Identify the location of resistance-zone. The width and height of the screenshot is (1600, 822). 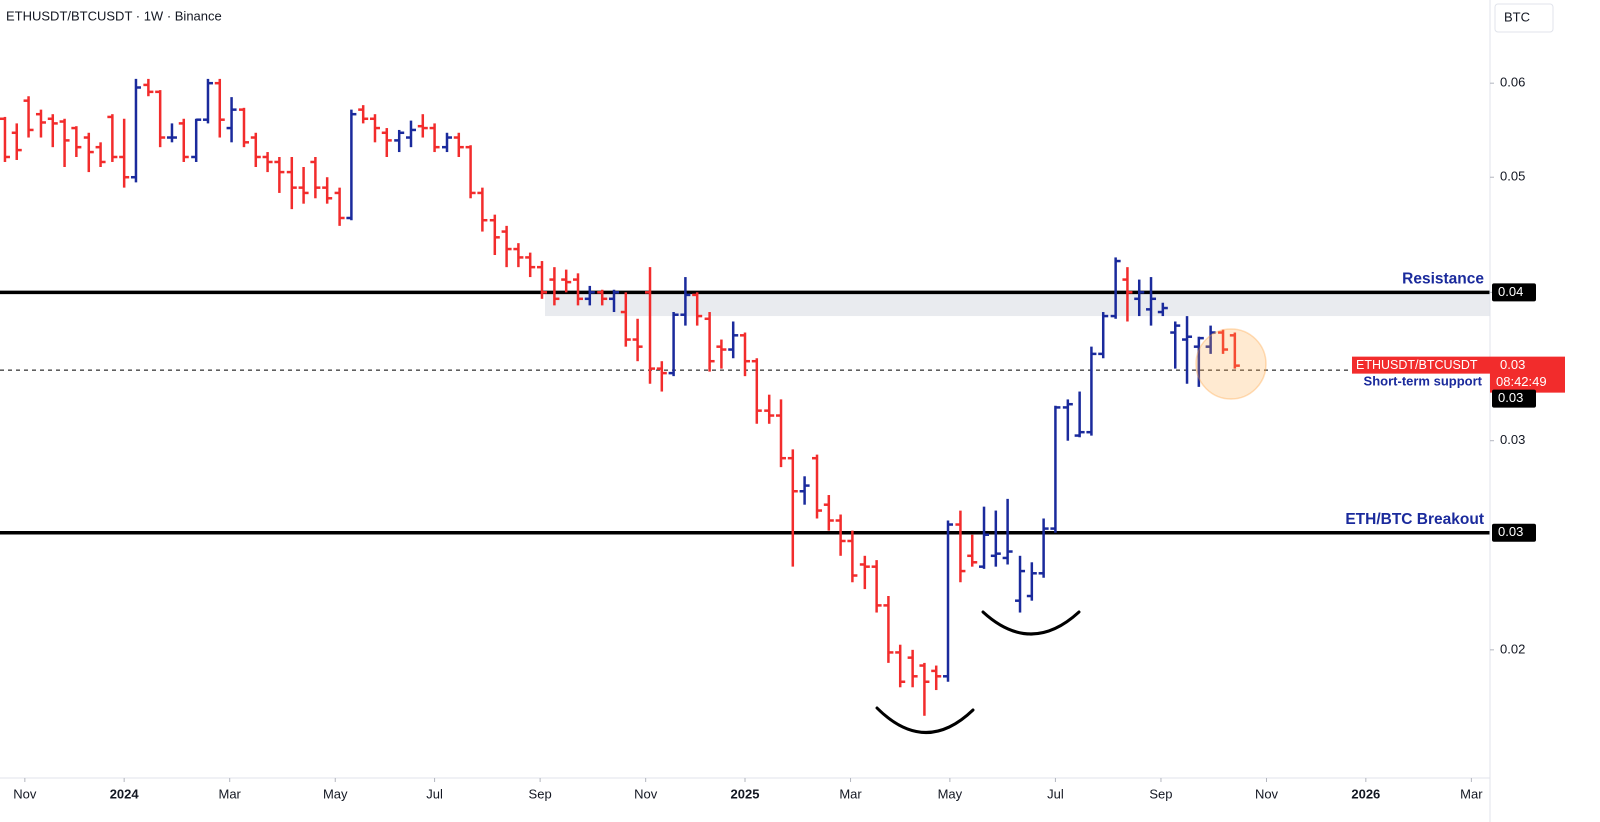
(1017, 304).